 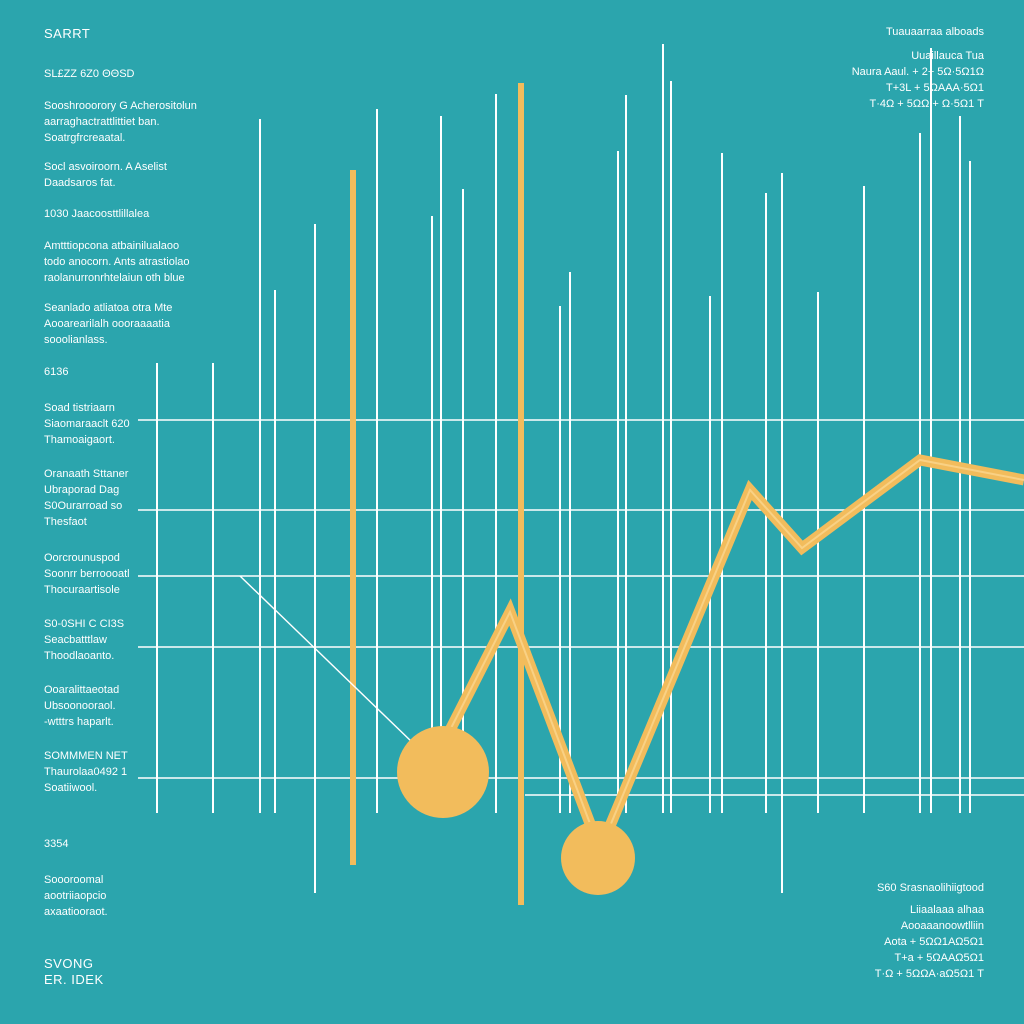 What do you see at coordinates (74, 880) in the screenshot?
I see `axis-label-line: Soooroomal` at bounding box center [74, 880].